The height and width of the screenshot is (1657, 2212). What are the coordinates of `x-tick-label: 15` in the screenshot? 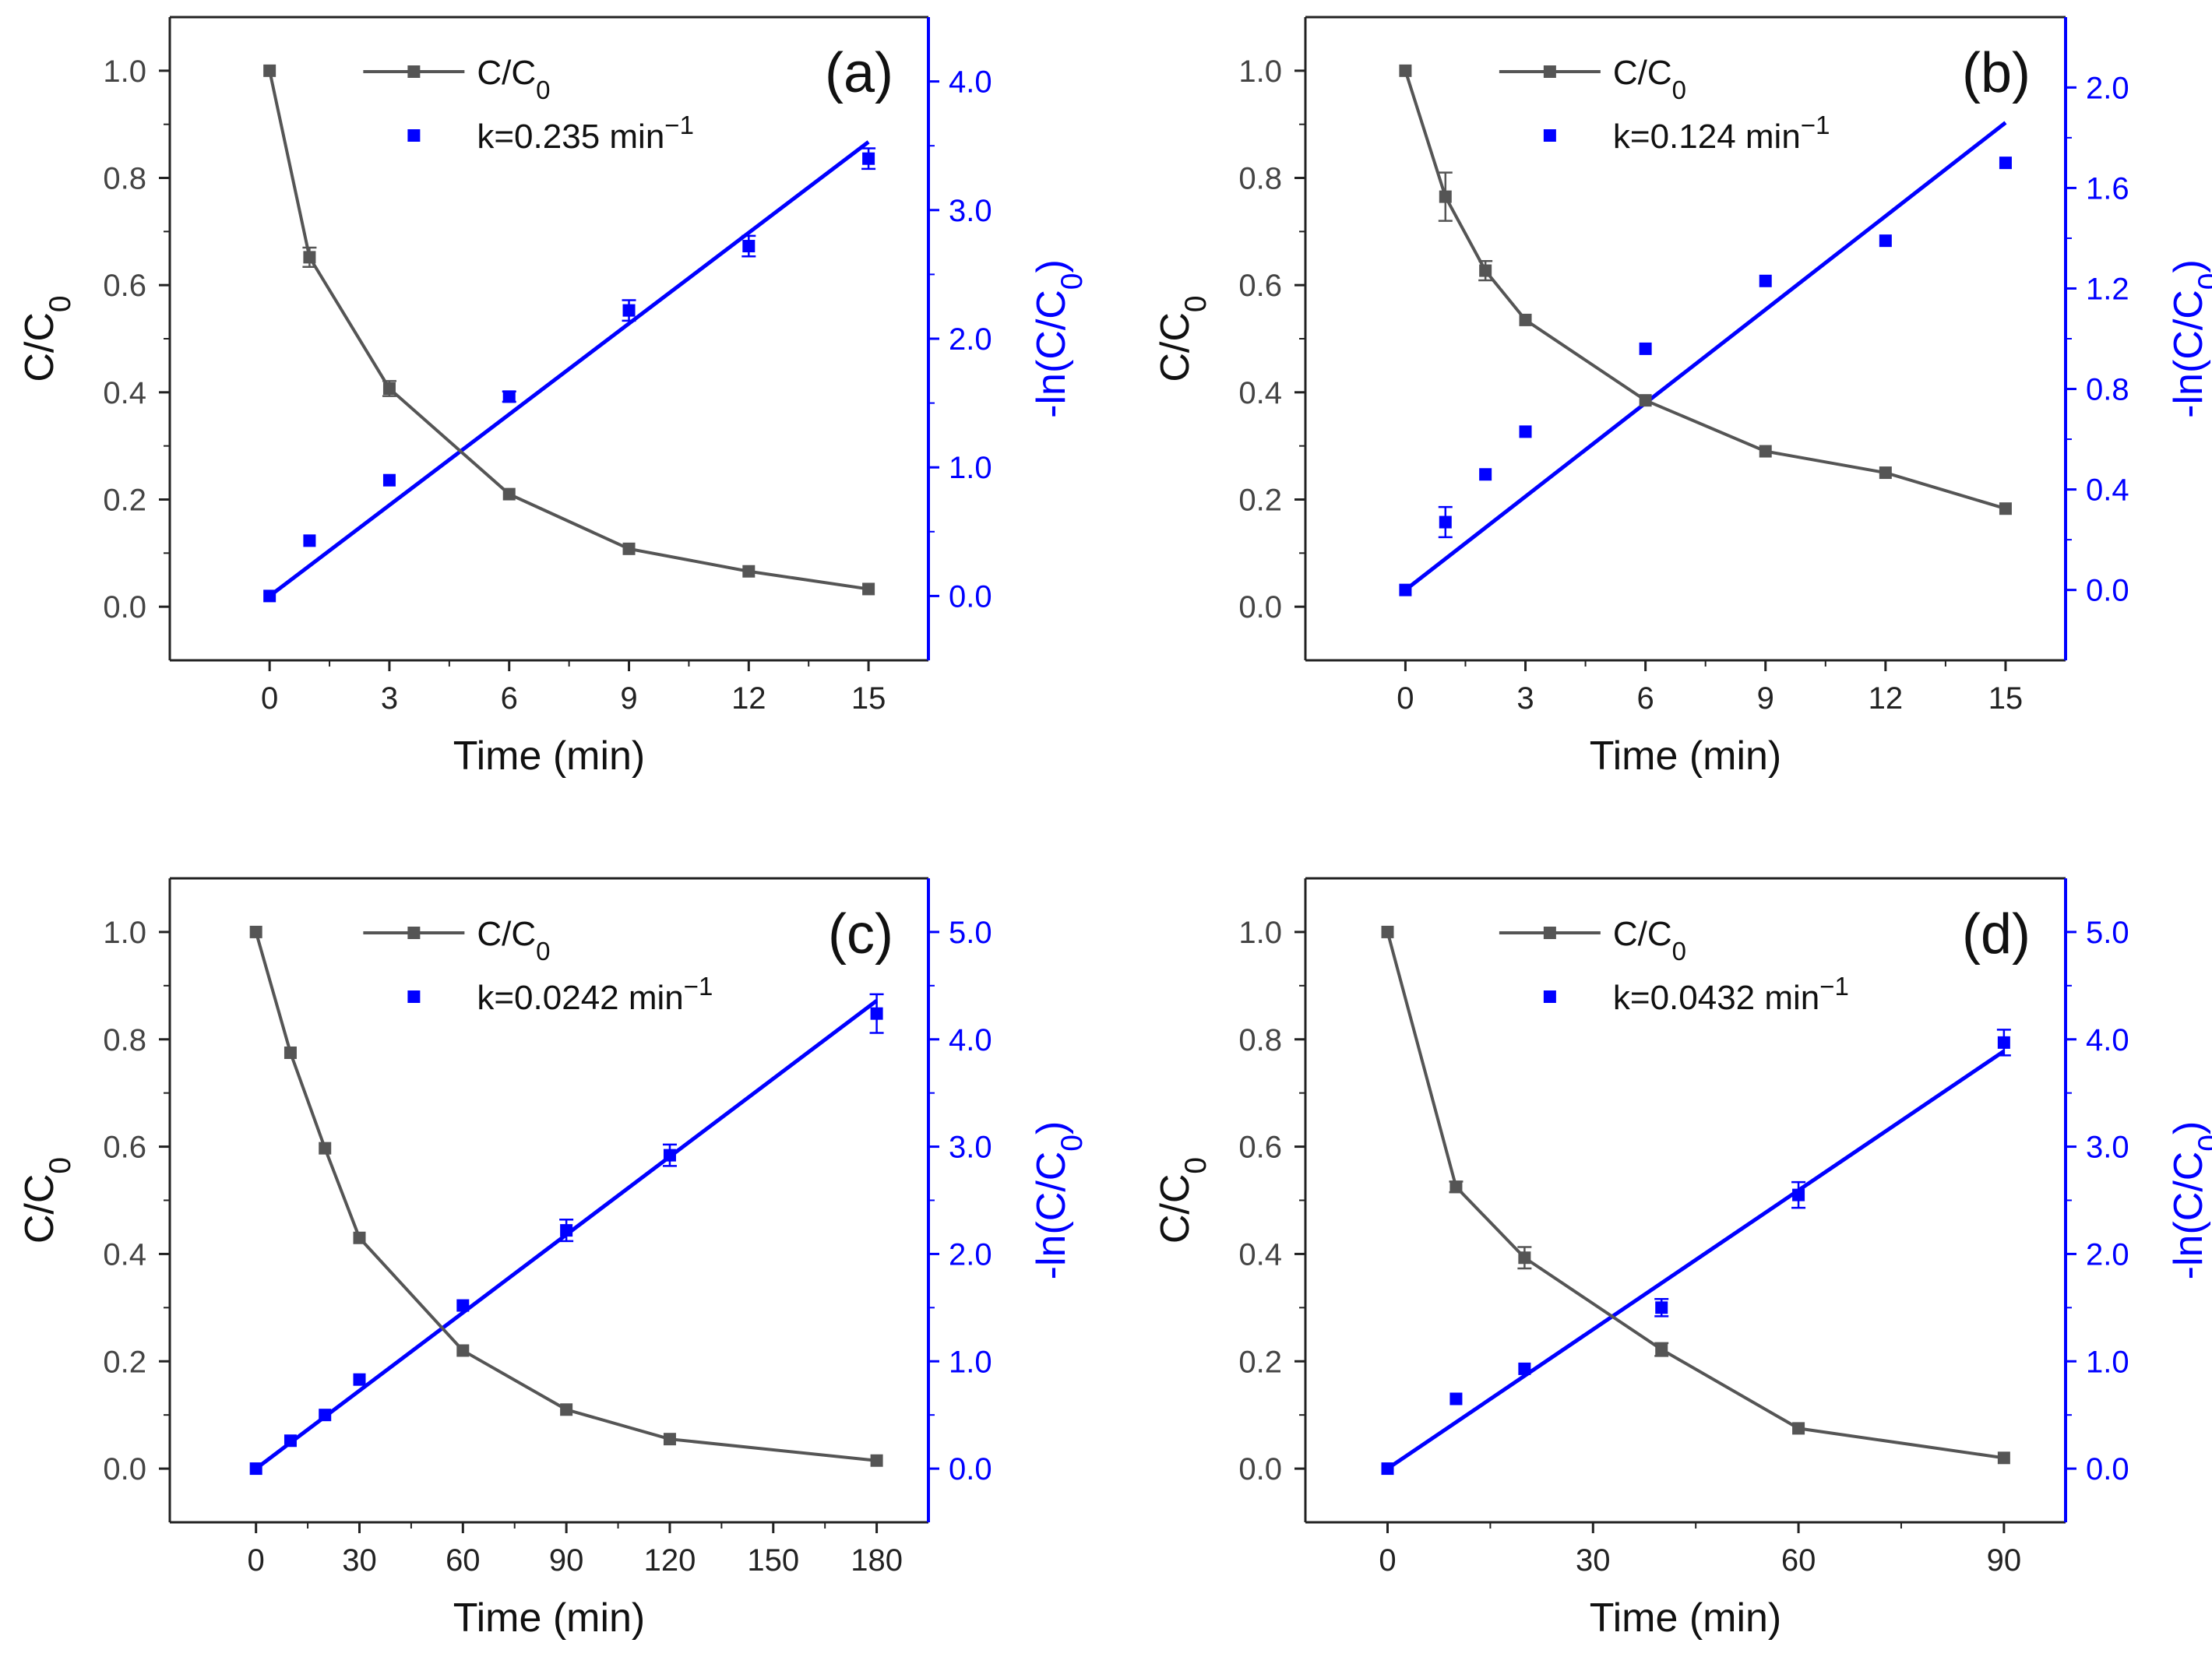 It's located at (2006, 698).